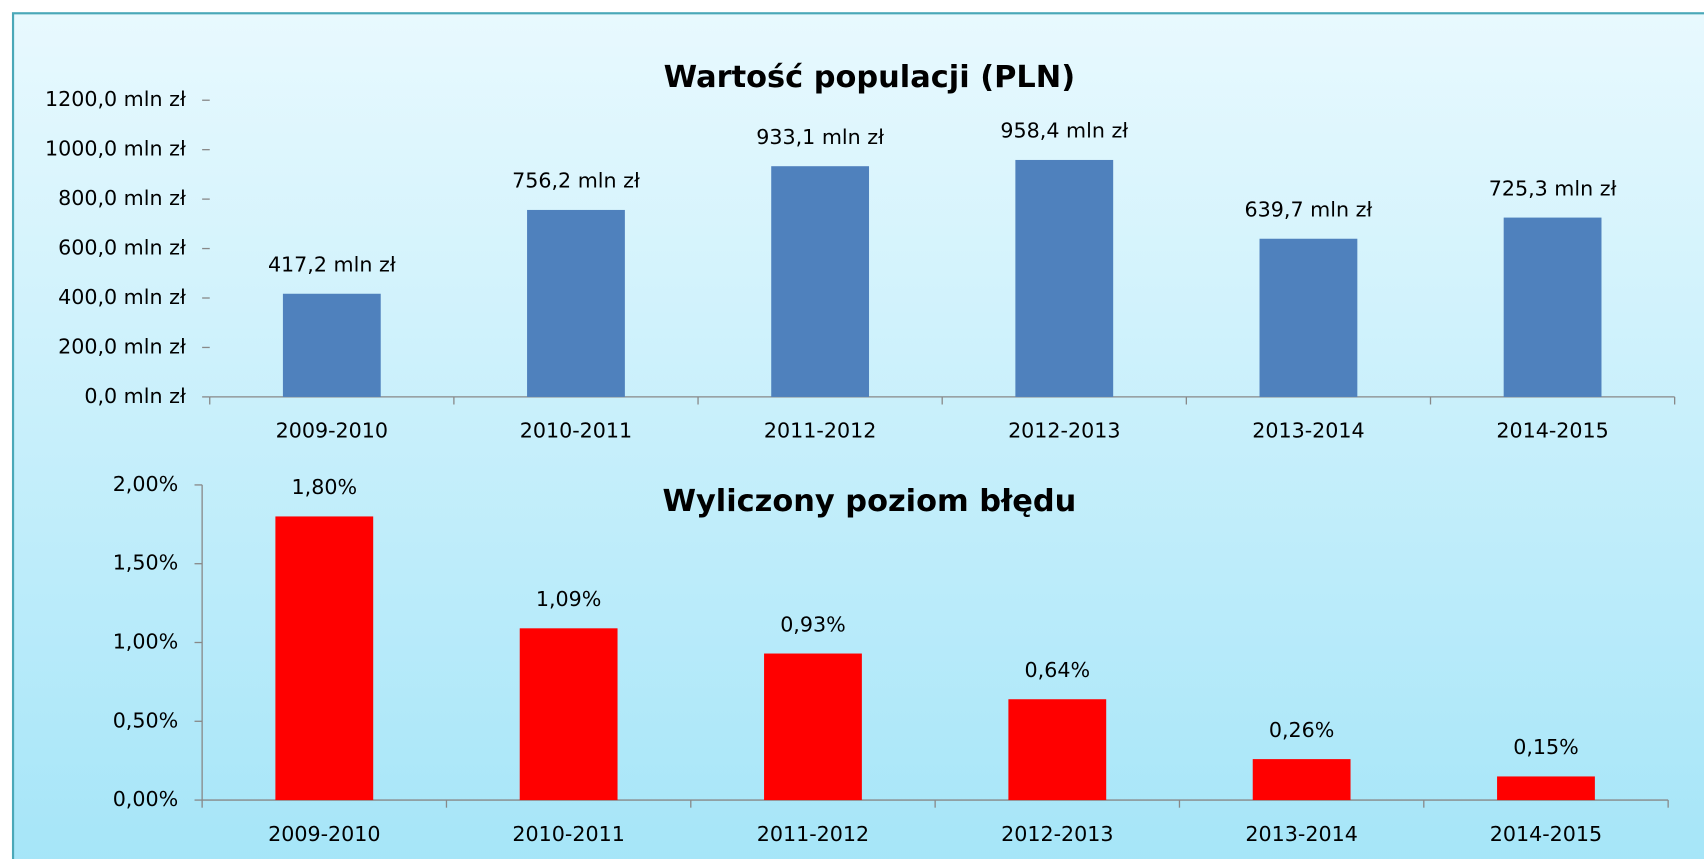 The height and width of the screenshot is (859, 1704). Describe the element at coordinates (146, 799) in the screenshot. I see `y-tick-label: 0,00%` at that location.